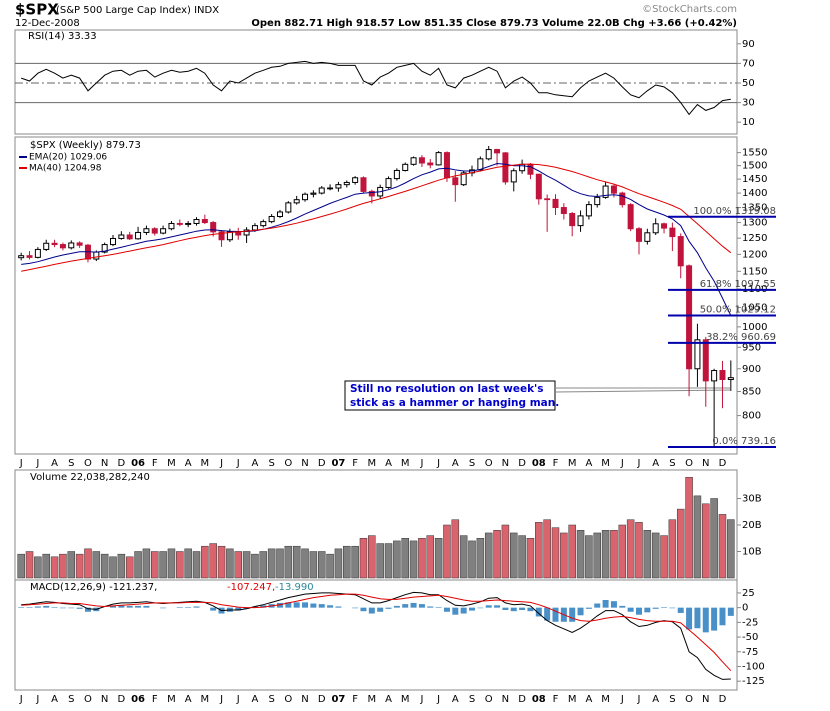 This screenshot has width=830, height=711. I want to click on y-tick-label: -125, so click(753, 681).